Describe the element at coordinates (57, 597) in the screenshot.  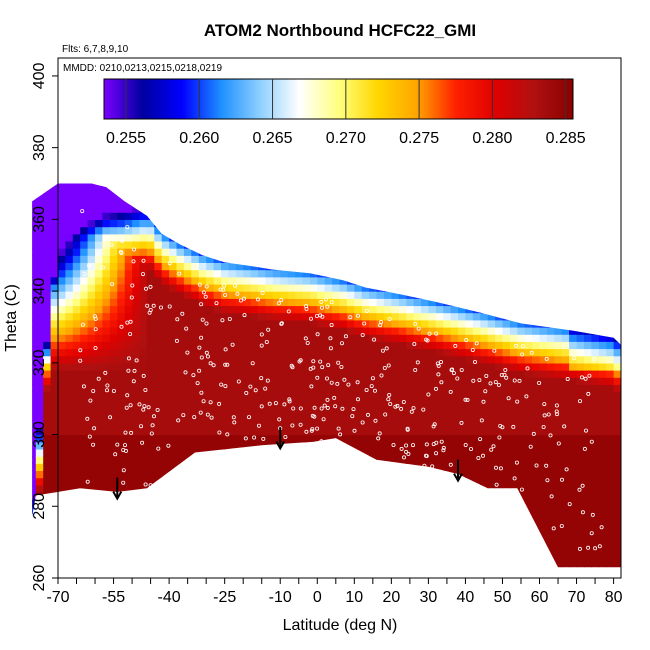
I see `x-tick-label: -70` at that location.